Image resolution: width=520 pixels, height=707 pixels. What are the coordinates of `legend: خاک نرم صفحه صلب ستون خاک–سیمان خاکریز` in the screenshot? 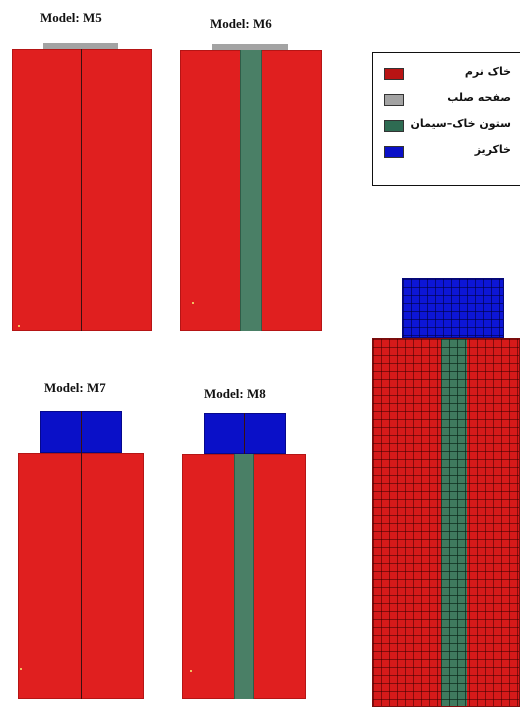 It's located at (446, 119).